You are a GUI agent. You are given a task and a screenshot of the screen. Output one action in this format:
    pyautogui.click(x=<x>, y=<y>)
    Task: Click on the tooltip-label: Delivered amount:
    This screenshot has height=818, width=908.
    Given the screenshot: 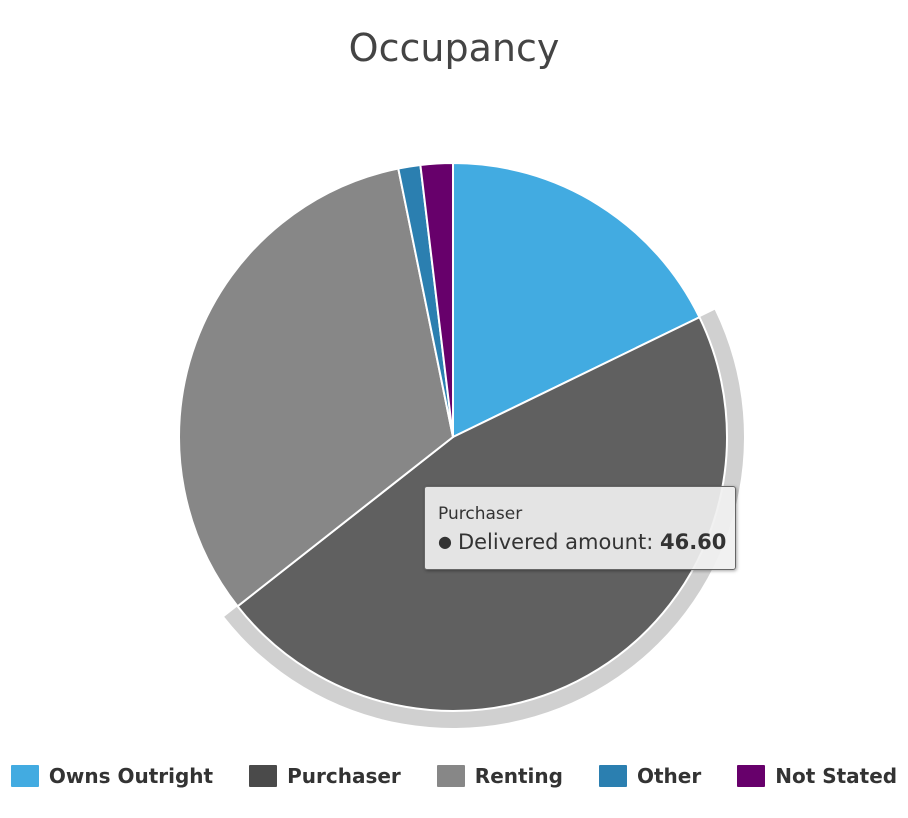 What is the action you would take?
    pyautogui.click(x=555, y=542)
    